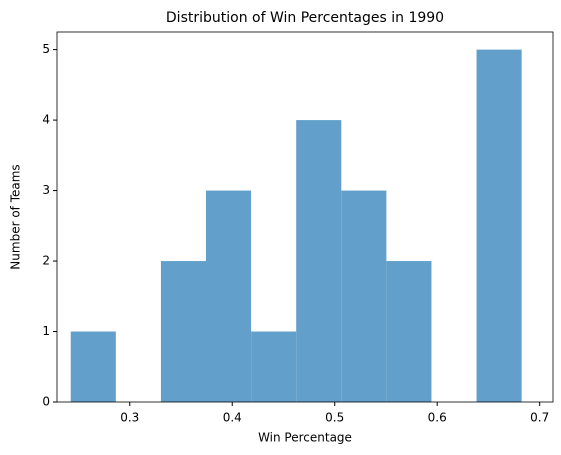 This screenshot has height=455, width=561. Describe the element at coordinates (334, 418) in the screenshot. I see `x-tick-label: 0.5` at that location.